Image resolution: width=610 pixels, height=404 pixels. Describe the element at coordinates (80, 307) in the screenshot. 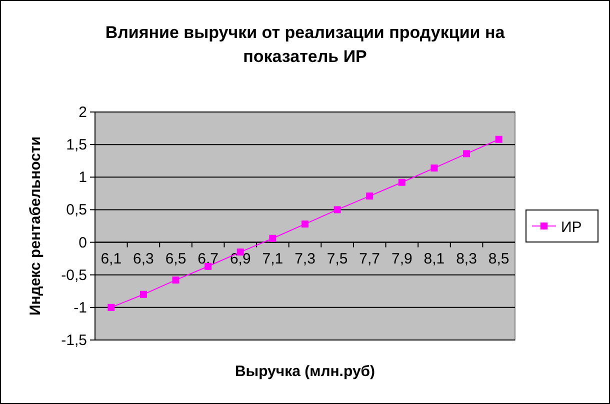

I see `y-tick-label: -1` at that location.